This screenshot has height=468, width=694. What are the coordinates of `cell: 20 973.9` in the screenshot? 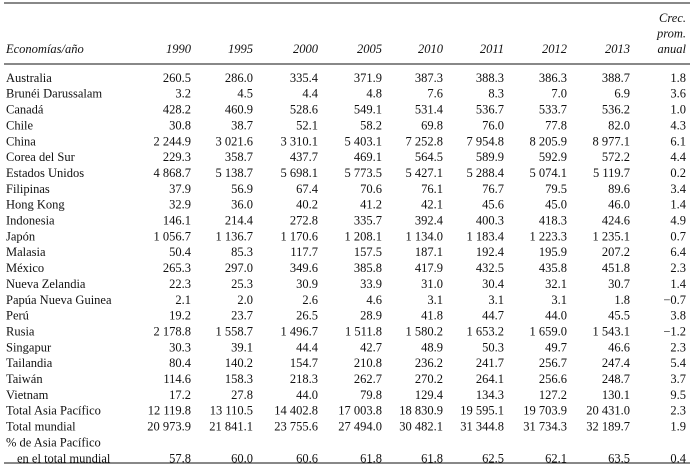 It's located at (169, 427).